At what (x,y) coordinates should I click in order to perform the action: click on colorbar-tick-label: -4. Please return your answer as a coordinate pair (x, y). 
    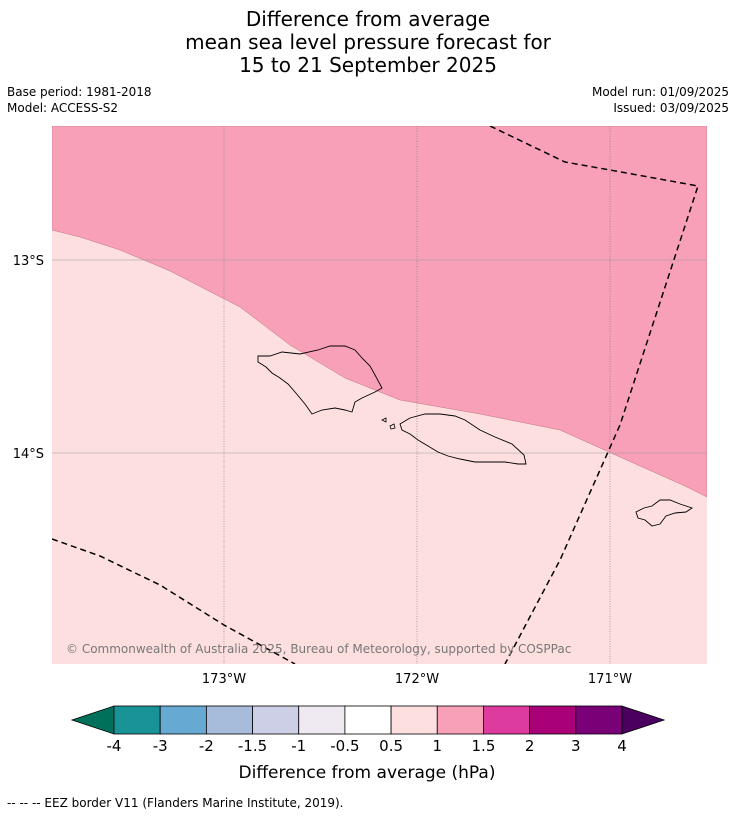
    Looking at the image, I should click on (114, 746).